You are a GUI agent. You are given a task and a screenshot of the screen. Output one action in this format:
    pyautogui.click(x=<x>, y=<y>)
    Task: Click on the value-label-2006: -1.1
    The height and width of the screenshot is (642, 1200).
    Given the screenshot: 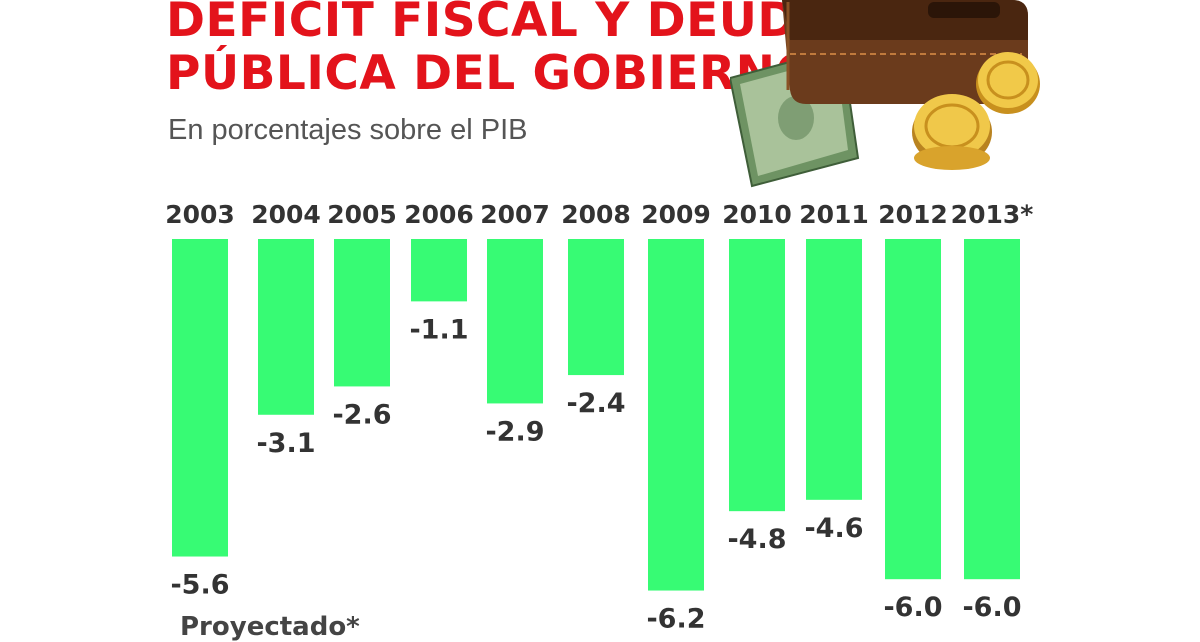 What is the action you would take?
    pyautogui.click(x=438, y=329)
    